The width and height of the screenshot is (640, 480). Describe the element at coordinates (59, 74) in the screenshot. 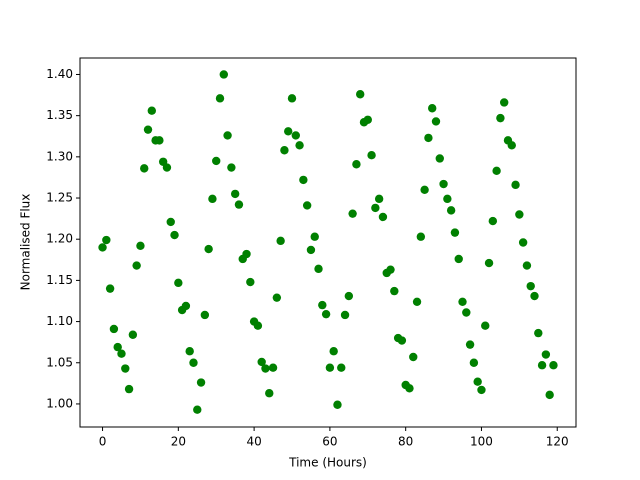

I see `y-tick-label: 1.40` at that location.